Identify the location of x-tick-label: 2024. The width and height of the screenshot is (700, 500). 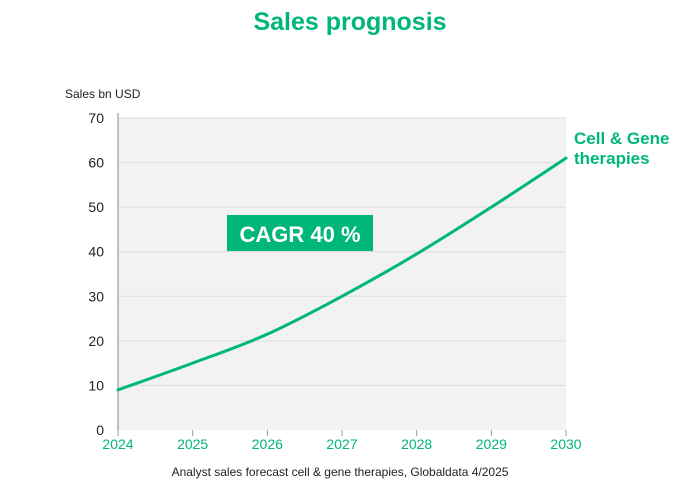
(117, 444).